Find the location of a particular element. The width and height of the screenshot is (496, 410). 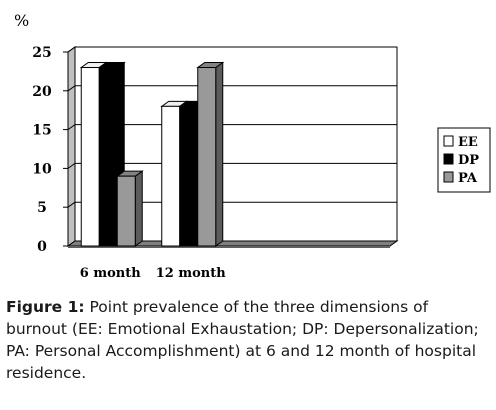

chart-floor is located at coordinates (232, 244).